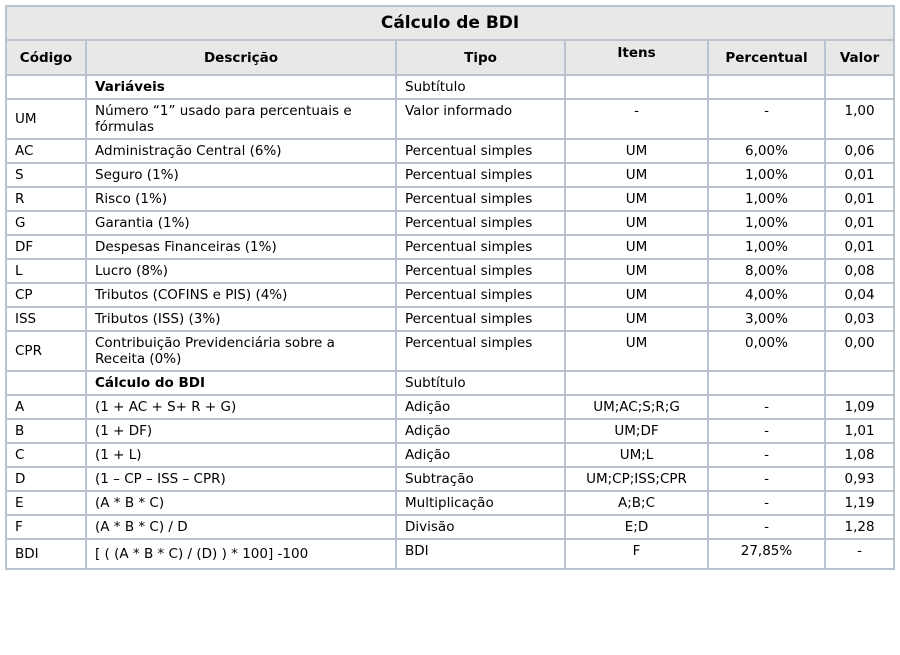 This screenshot has width=900, height=655. I want to click on cell-tipo: Multiplicação, so click(480, 503).